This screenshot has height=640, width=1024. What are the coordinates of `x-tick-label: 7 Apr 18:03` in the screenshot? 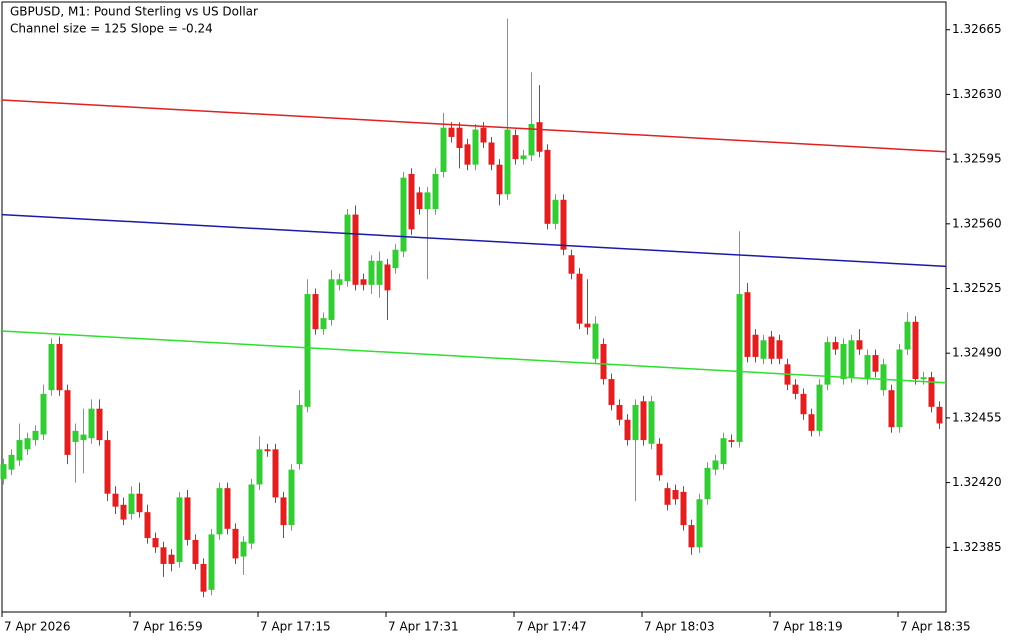 It's located at (679, 627).